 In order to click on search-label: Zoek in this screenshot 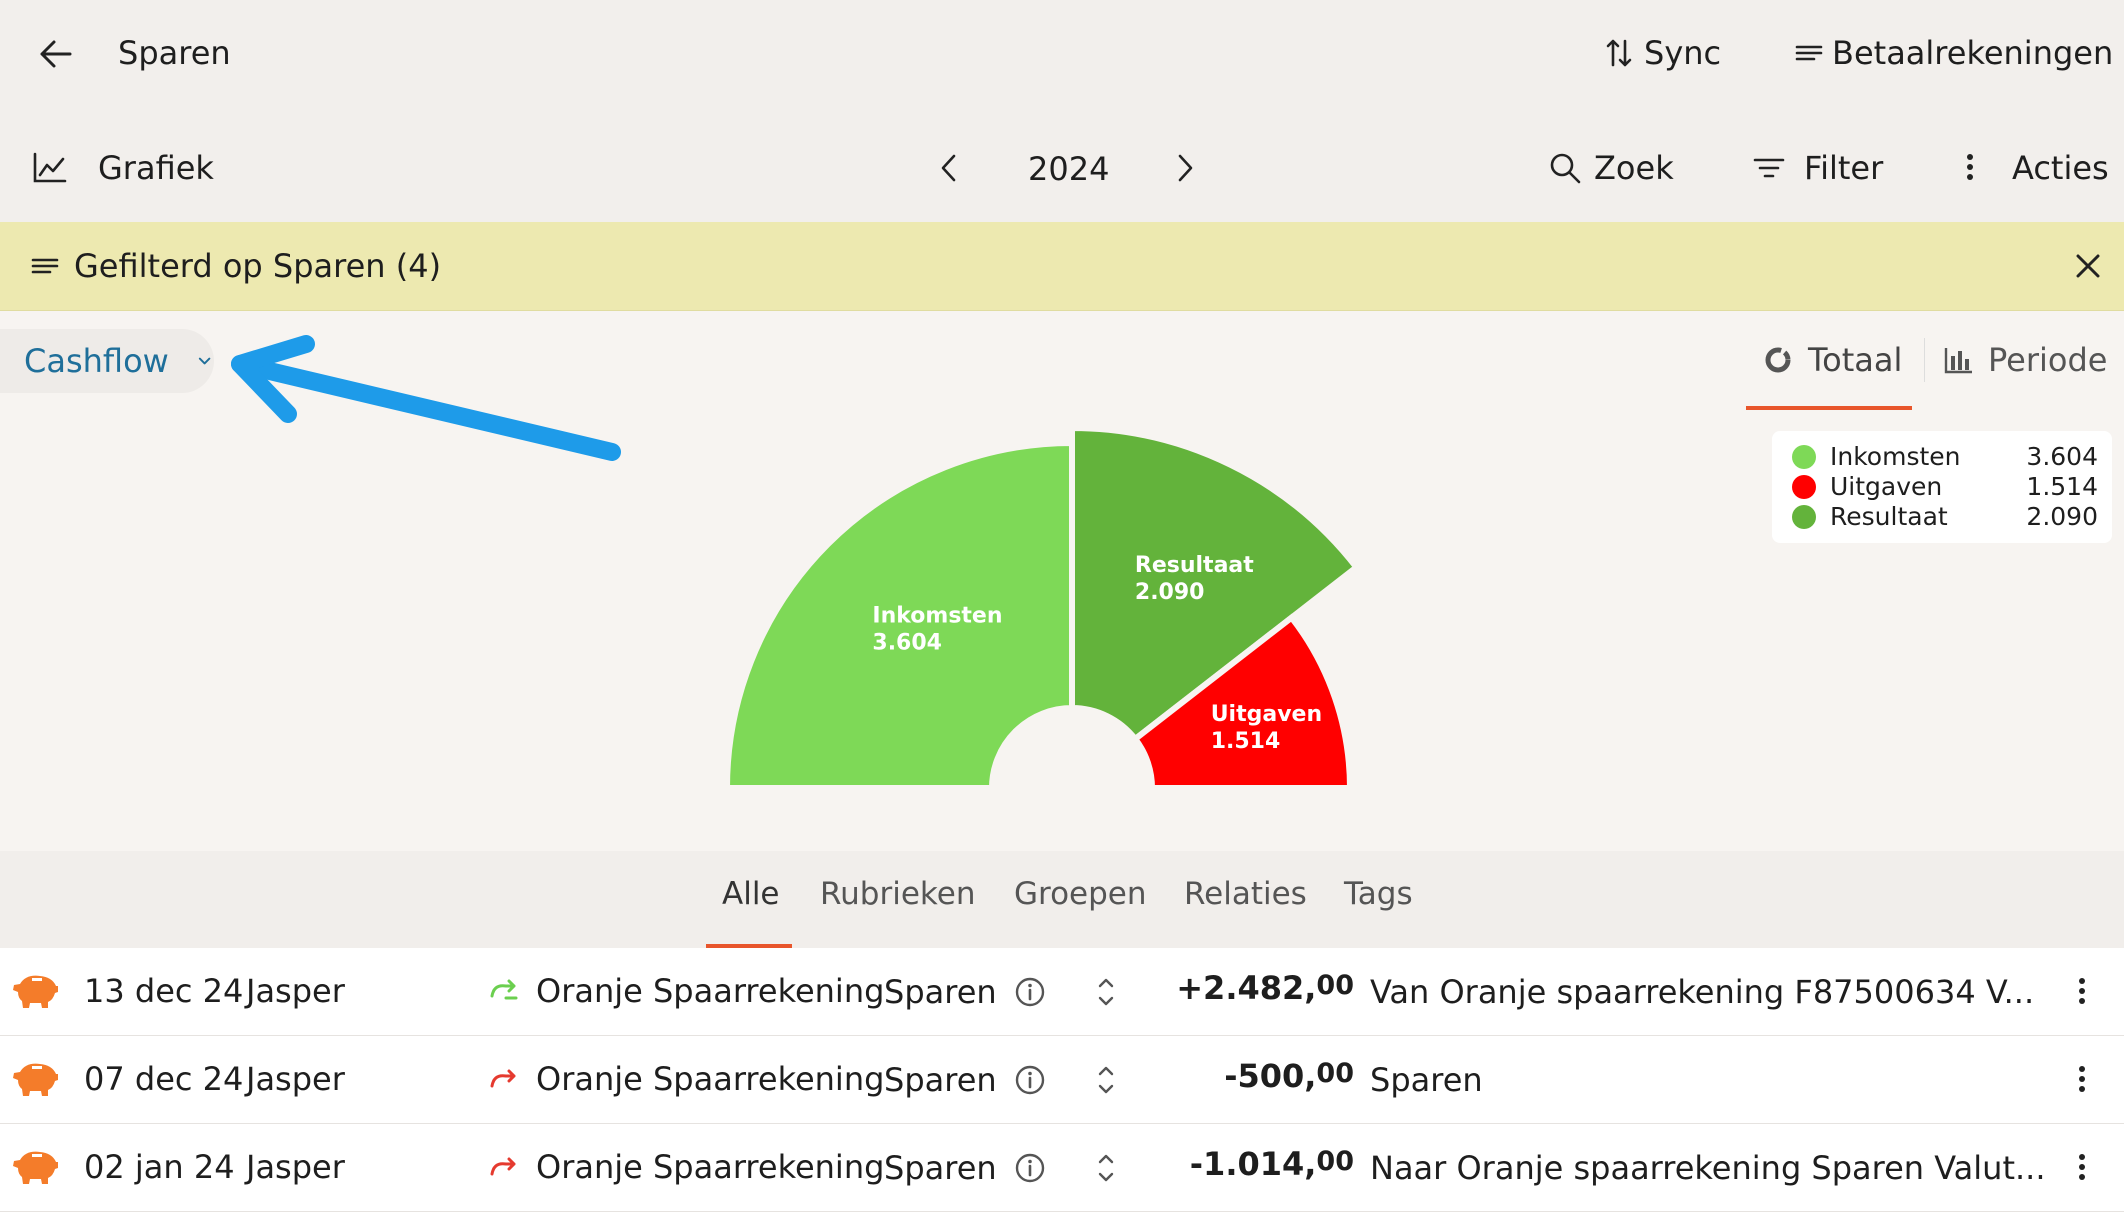, I will do `click(1634, 168)`.